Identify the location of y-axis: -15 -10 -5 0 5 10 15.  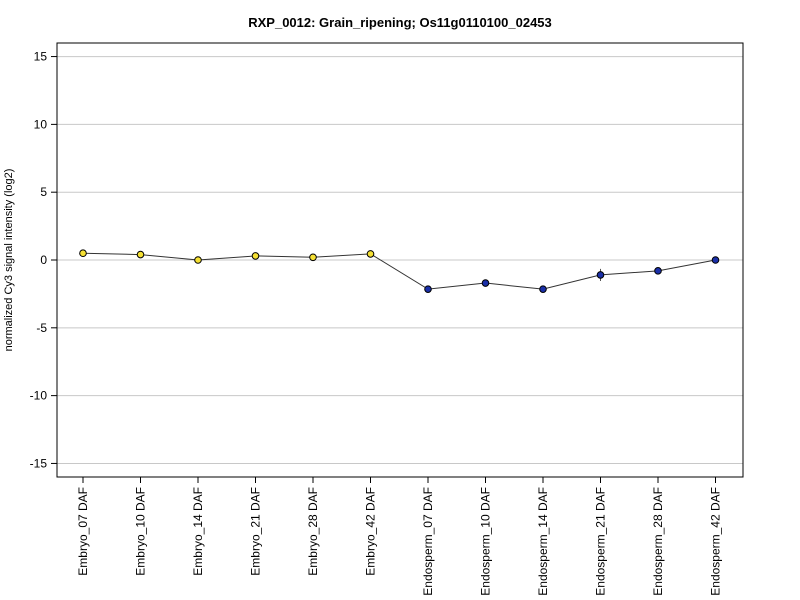
(43, 260).